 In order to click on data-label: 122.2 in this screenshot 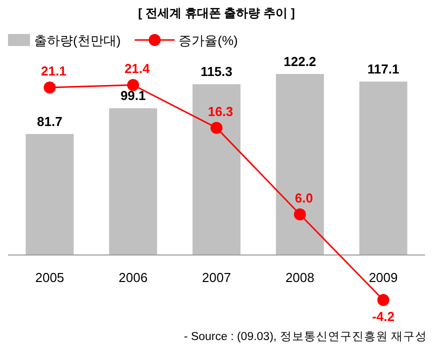, I will do `click(300, 61)`.